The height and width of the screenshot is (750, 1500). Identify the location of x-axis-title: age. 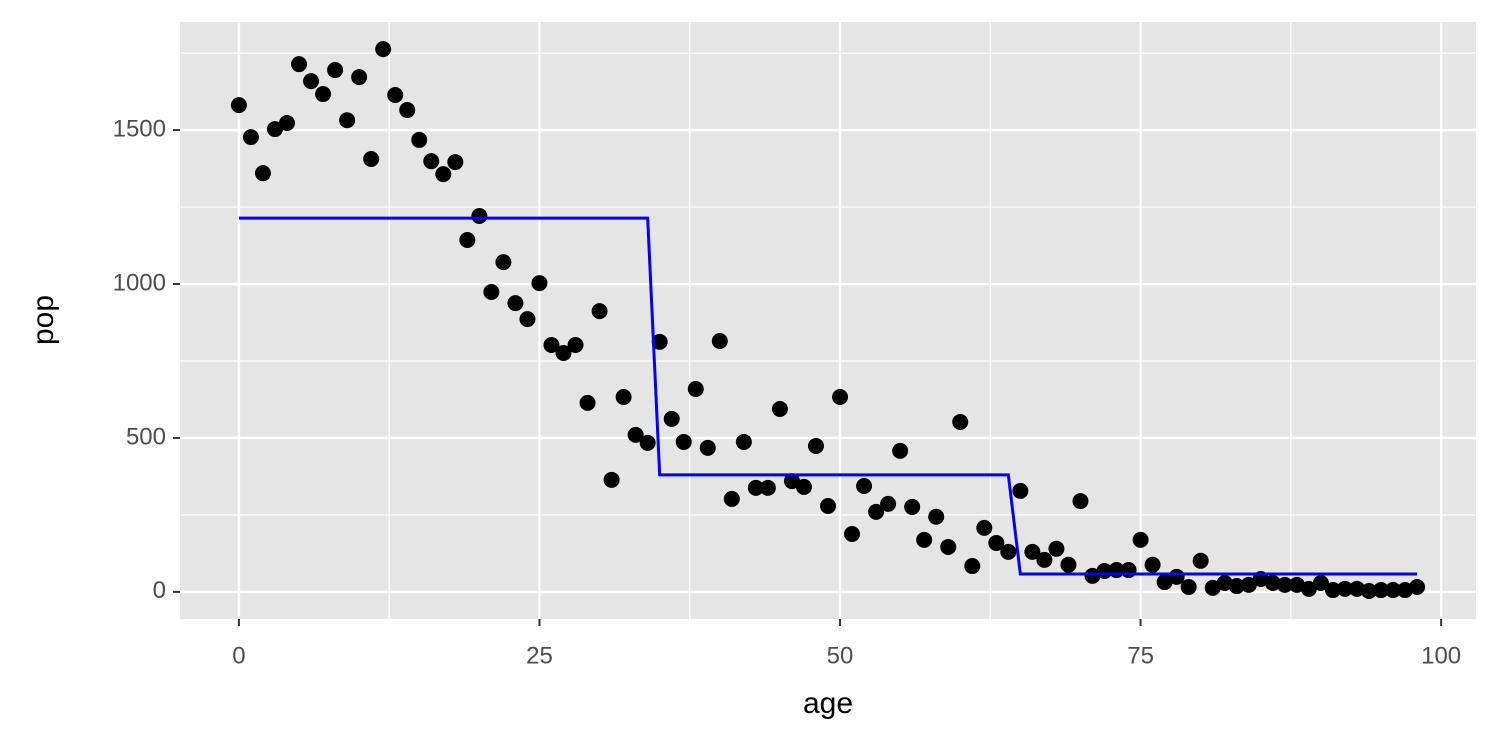
(828, 703).